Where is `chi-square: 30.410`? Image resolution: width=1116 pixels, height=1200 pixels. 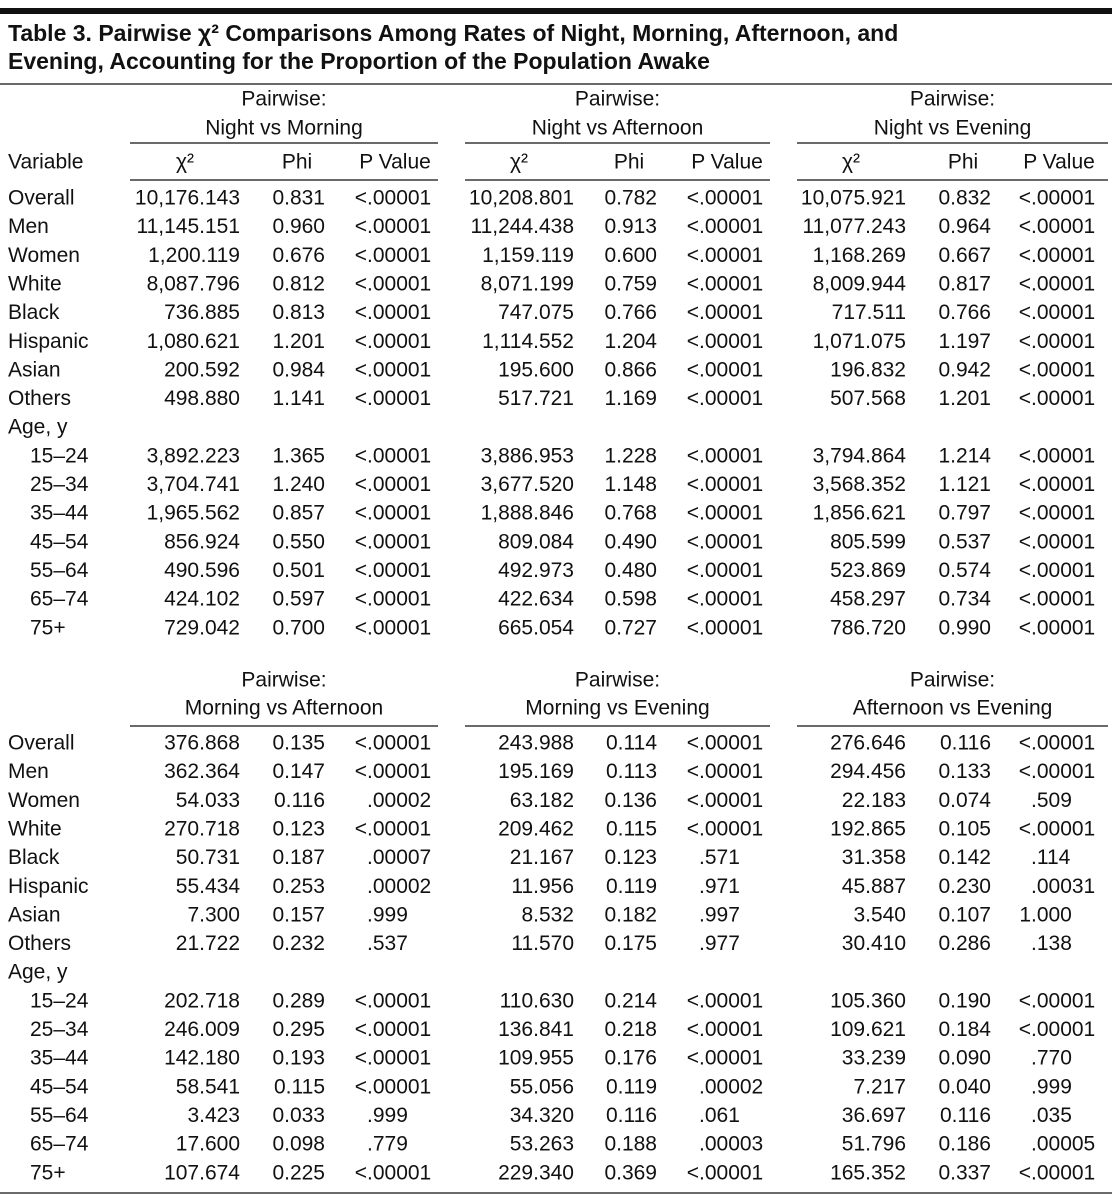
chi-square: 30.410 is located at coordinates (874, 943).